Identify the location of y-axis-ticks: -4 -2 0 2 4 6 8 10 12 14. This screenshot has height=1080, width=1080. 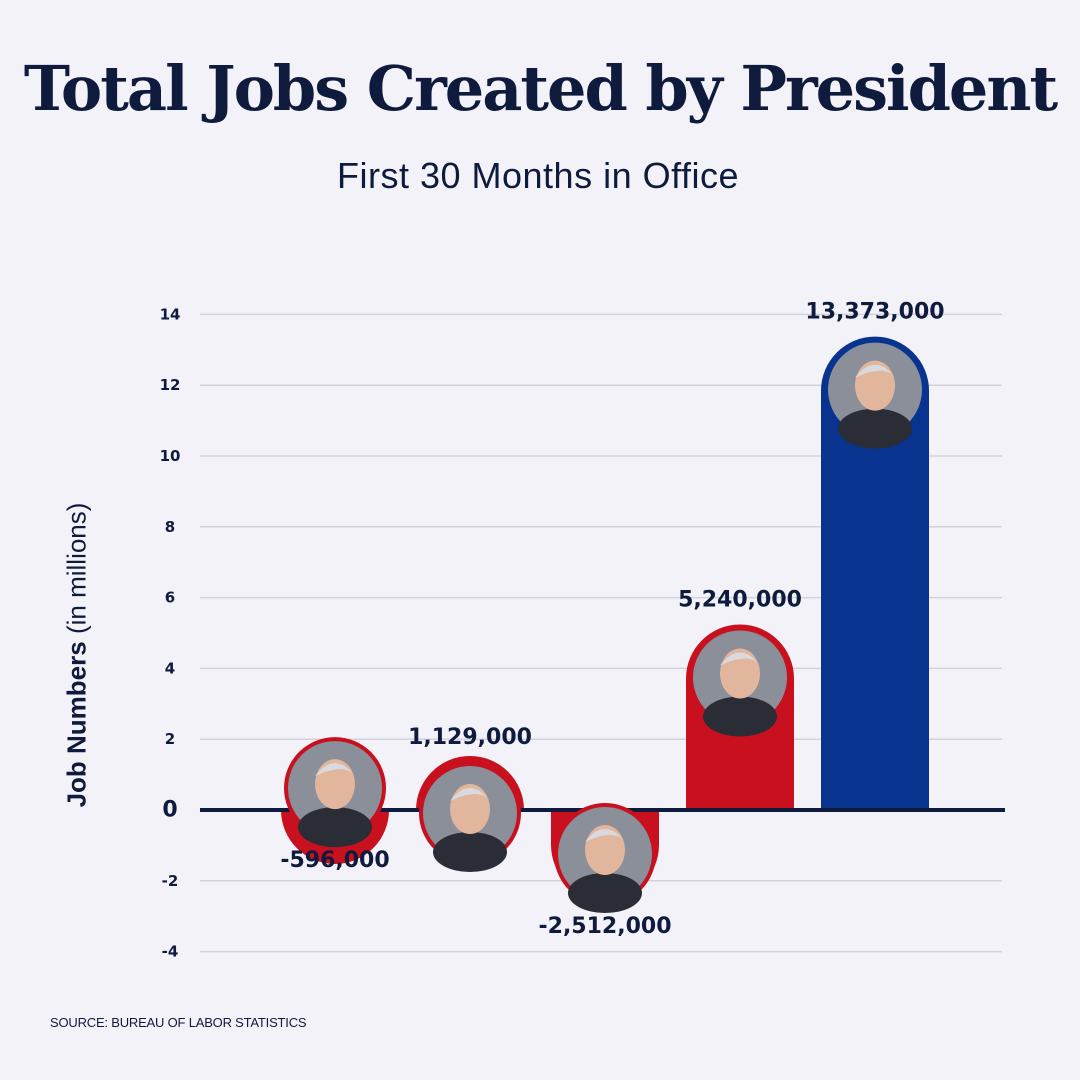
(170, 632).